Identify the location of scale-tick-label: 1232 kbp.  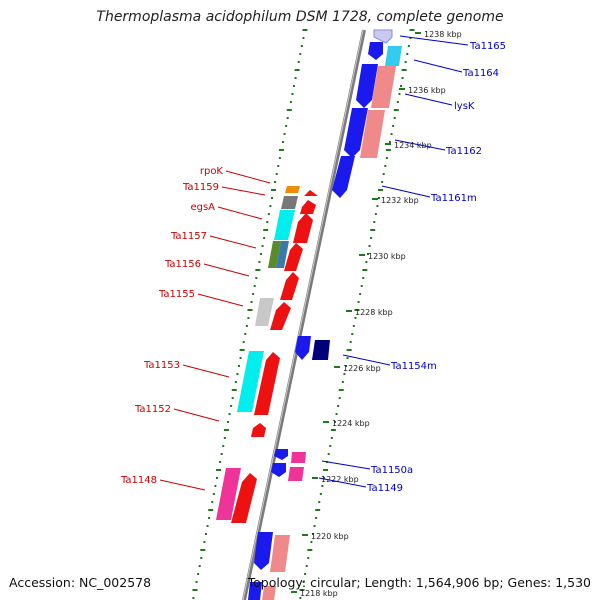
(400, 200).